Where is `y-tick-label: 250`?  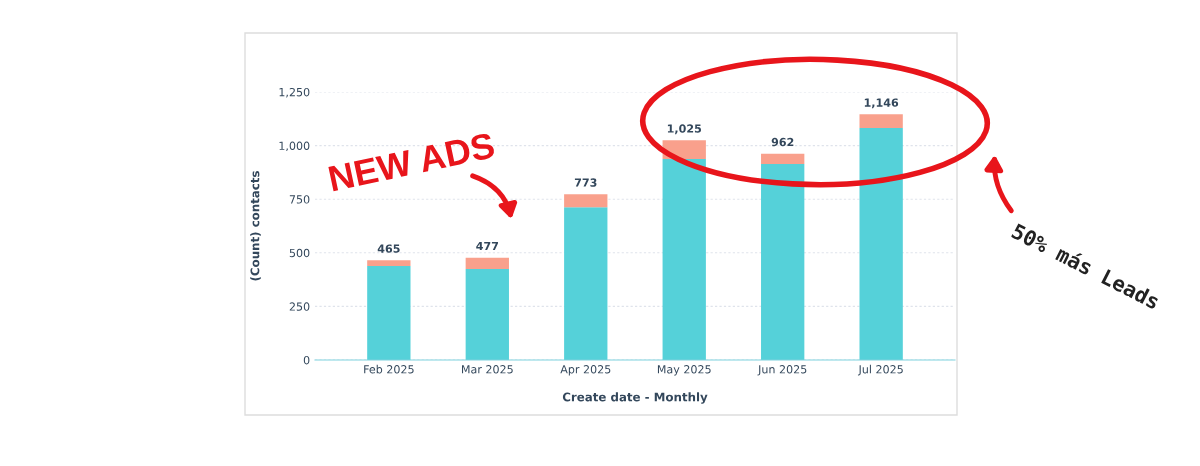
y-tick-label: 250 is located at coordinates (299, 306).